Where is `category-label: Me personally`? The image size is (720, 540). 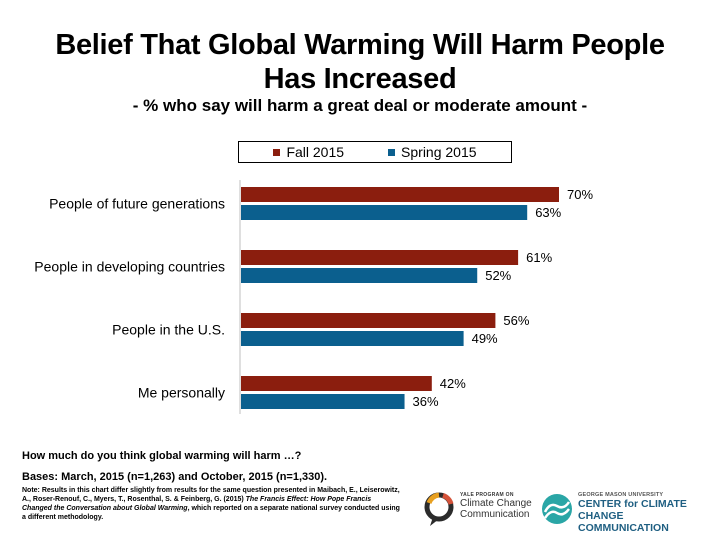 category-label: Me personally is located at coordinates (181, 393).